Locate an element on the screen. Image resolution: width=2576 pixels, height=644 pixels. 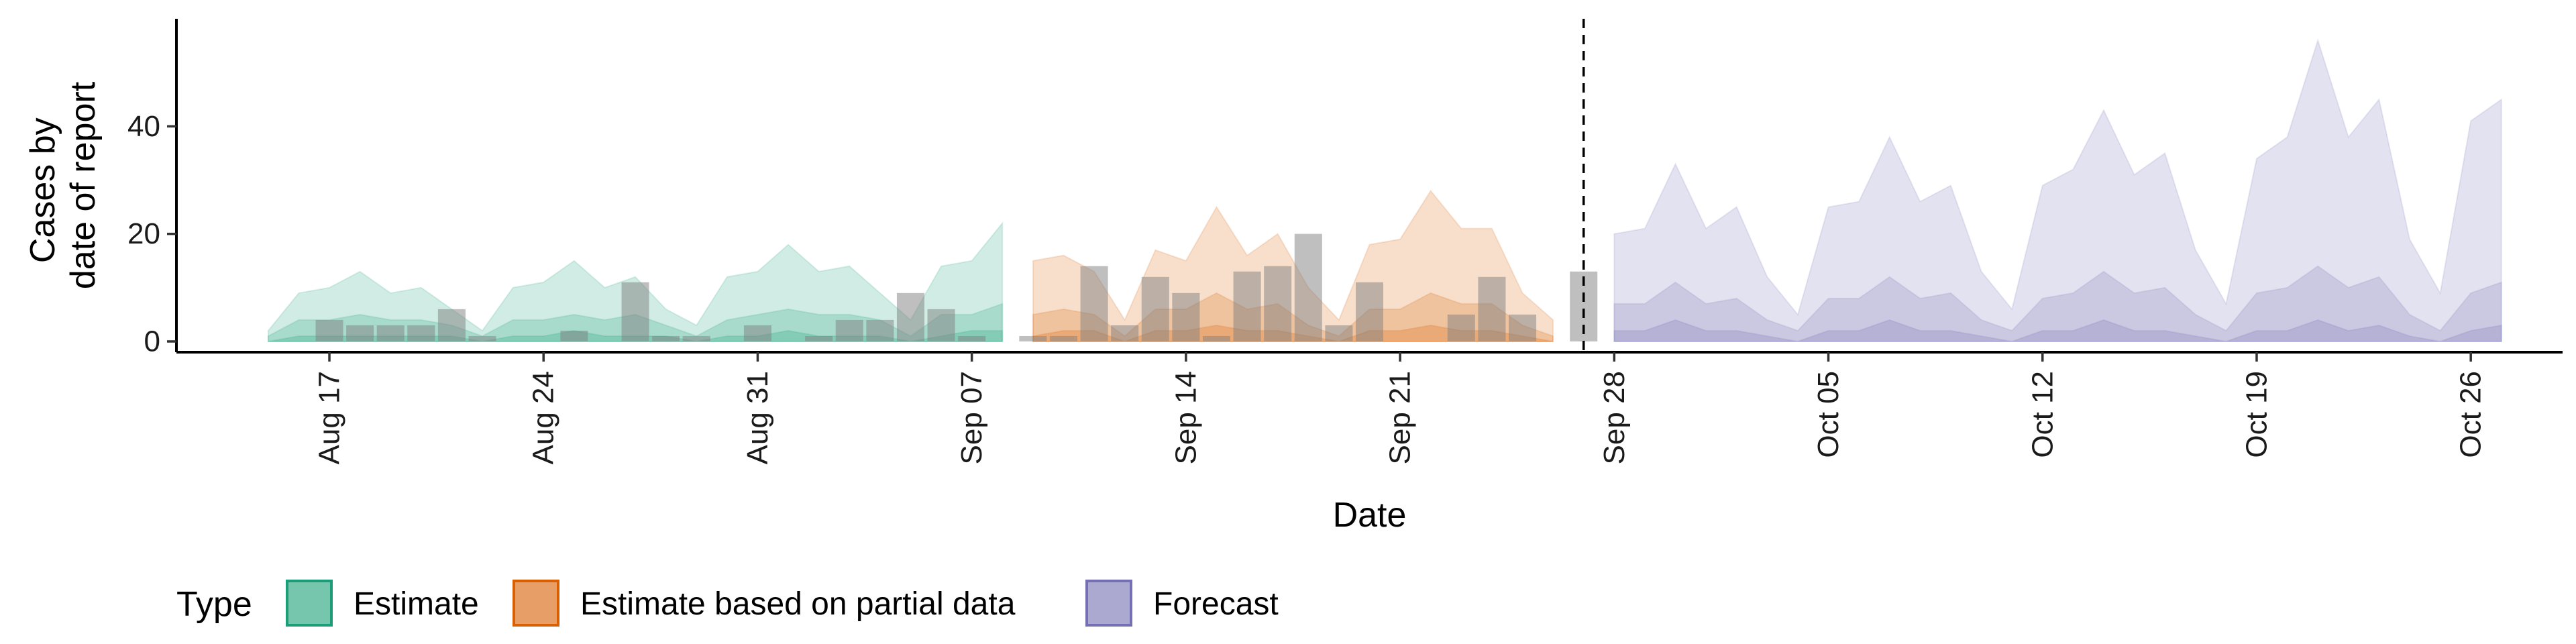
x-tick-label: Oct 19 is located at coordinates (2256, 414).